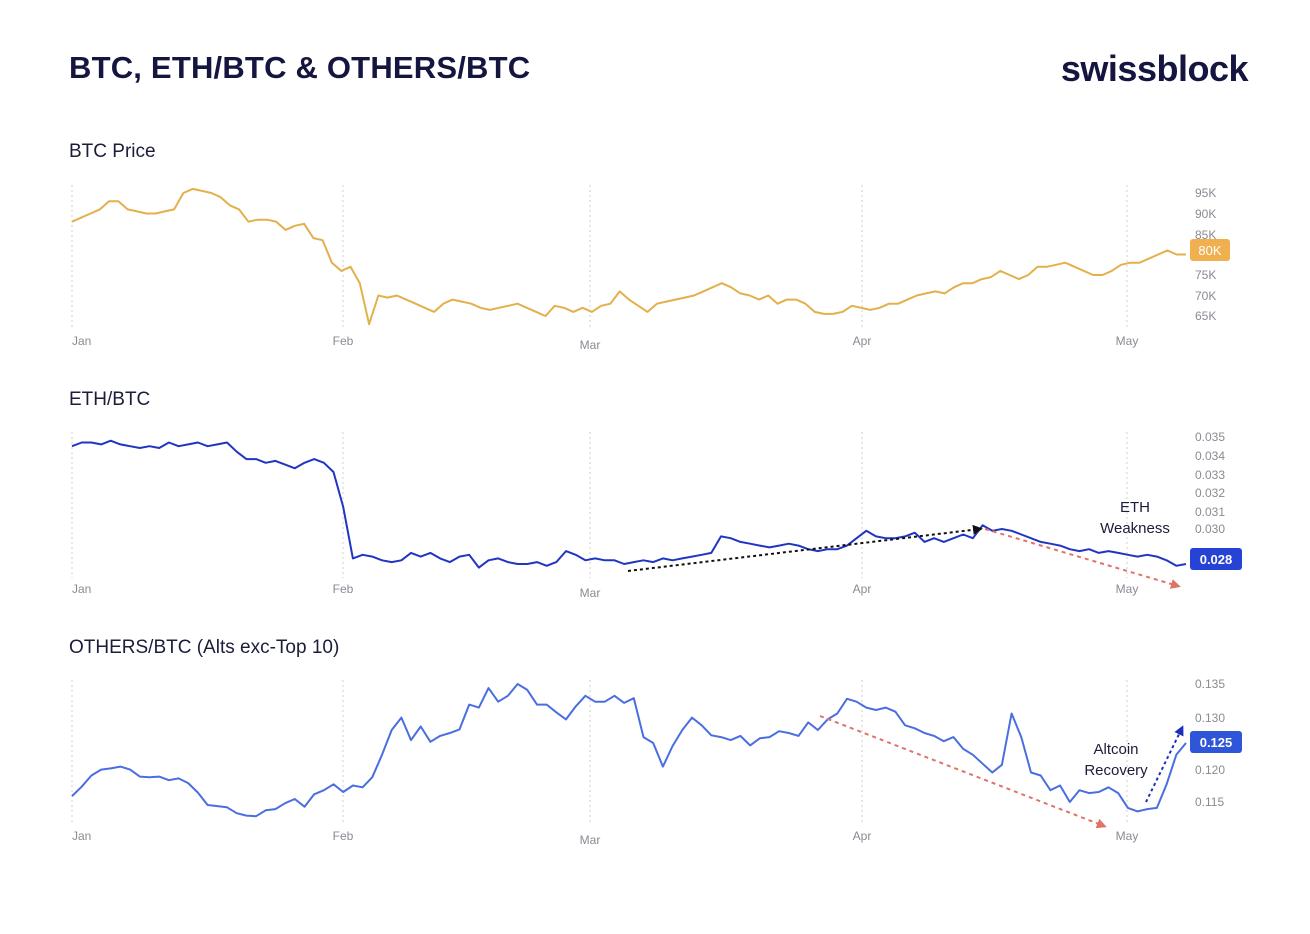 Image resolution: width=1310 pixels, height=934 pixels. I want to click on others-y-tick-label: 0.115, so click(1209, 802).